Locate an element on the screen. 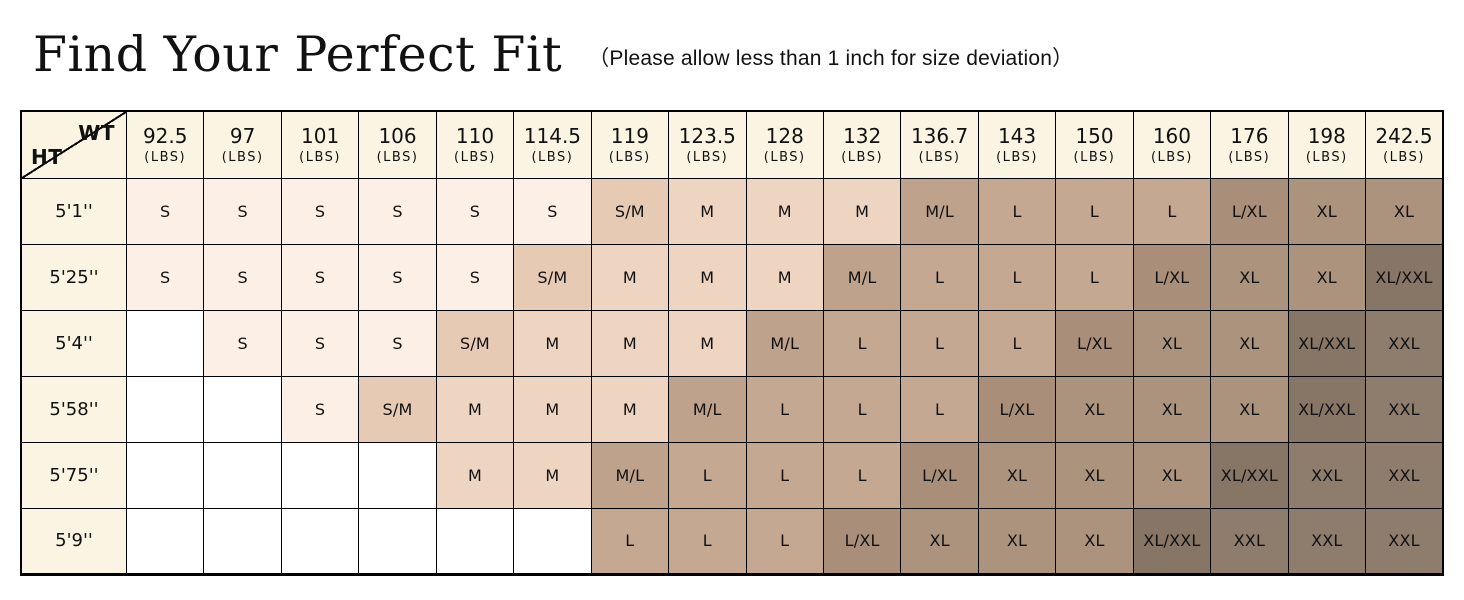 The height and width of the screenshot is (600, 1464). weight-value: 176 is located at coordinates (1249, 135).